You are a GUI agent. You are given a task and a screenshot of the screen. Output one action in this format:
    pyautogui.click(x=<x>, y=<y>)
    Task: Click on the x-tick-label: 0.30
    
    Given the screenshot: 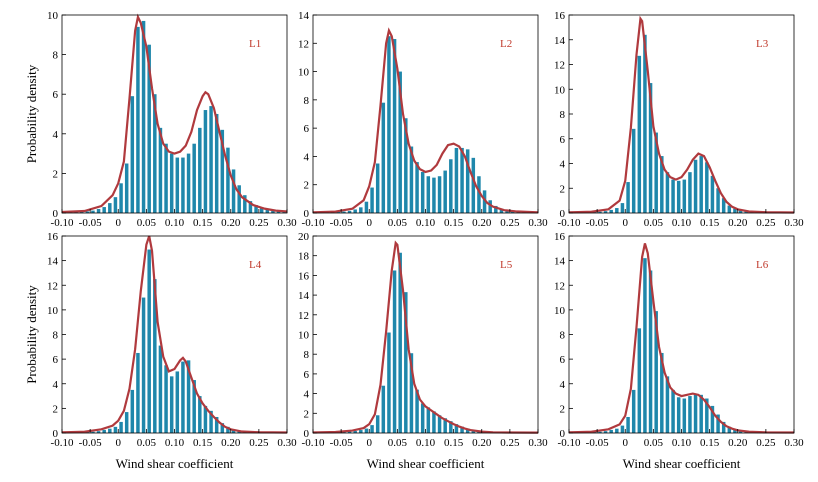 What is the action you would take?
    pyautogui.click(x=287, y=443)
    